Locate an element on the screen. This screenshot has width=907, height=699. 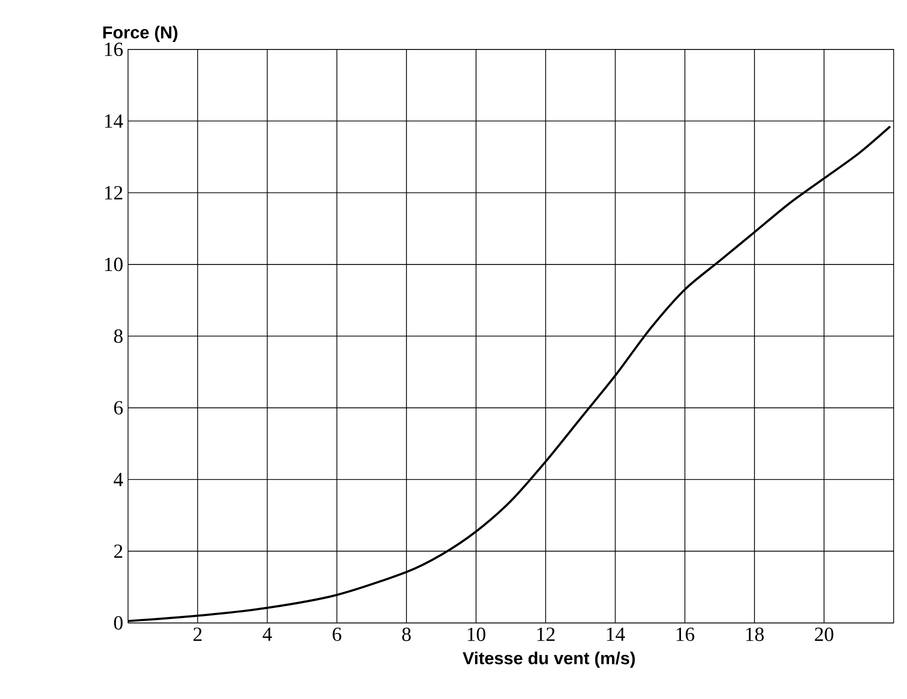
x-tick-label: 20 is located at coordinates (824, 635).